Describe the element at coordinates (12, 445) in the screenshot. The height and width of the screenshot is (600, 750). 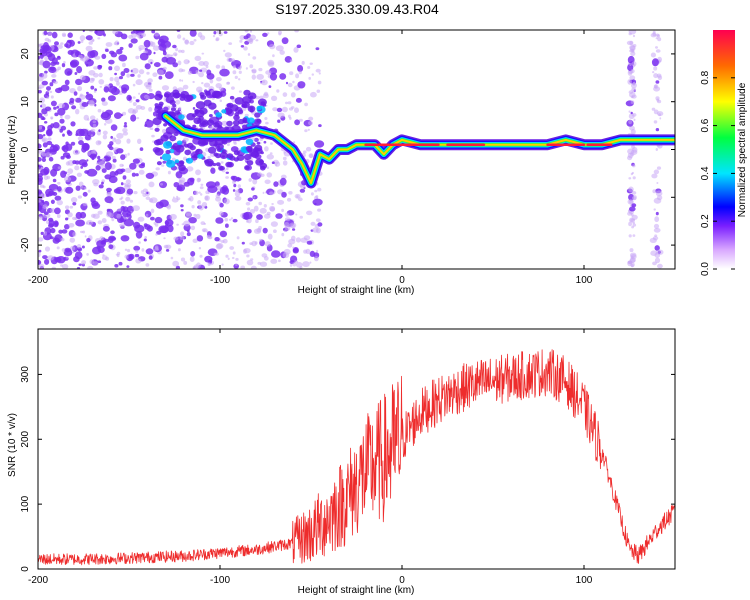
I see `snr-ylabel: SNR (10 * v/v)` at that location.